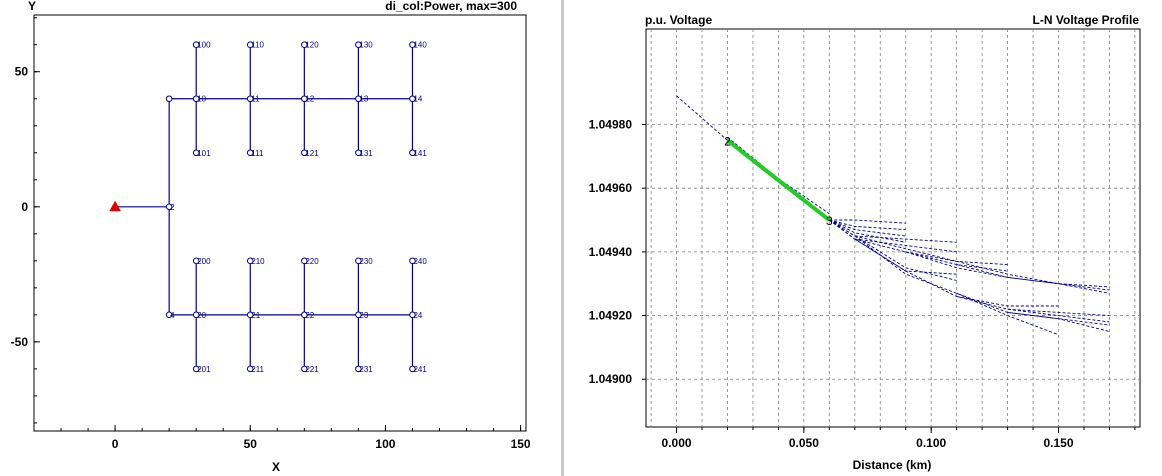 The image size is (1162, 476). I want to click on network-node-label: 101, so click(204, 153).